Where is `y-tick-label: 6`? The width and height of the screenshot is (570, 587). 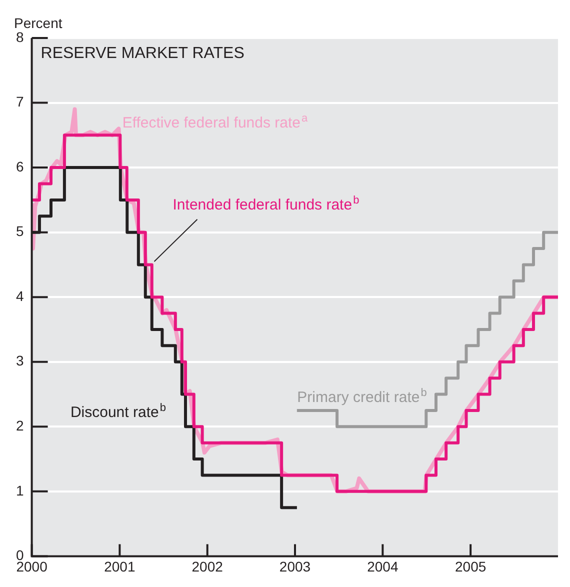
y-tick-label: 6 is located at coordinates (20, 166).